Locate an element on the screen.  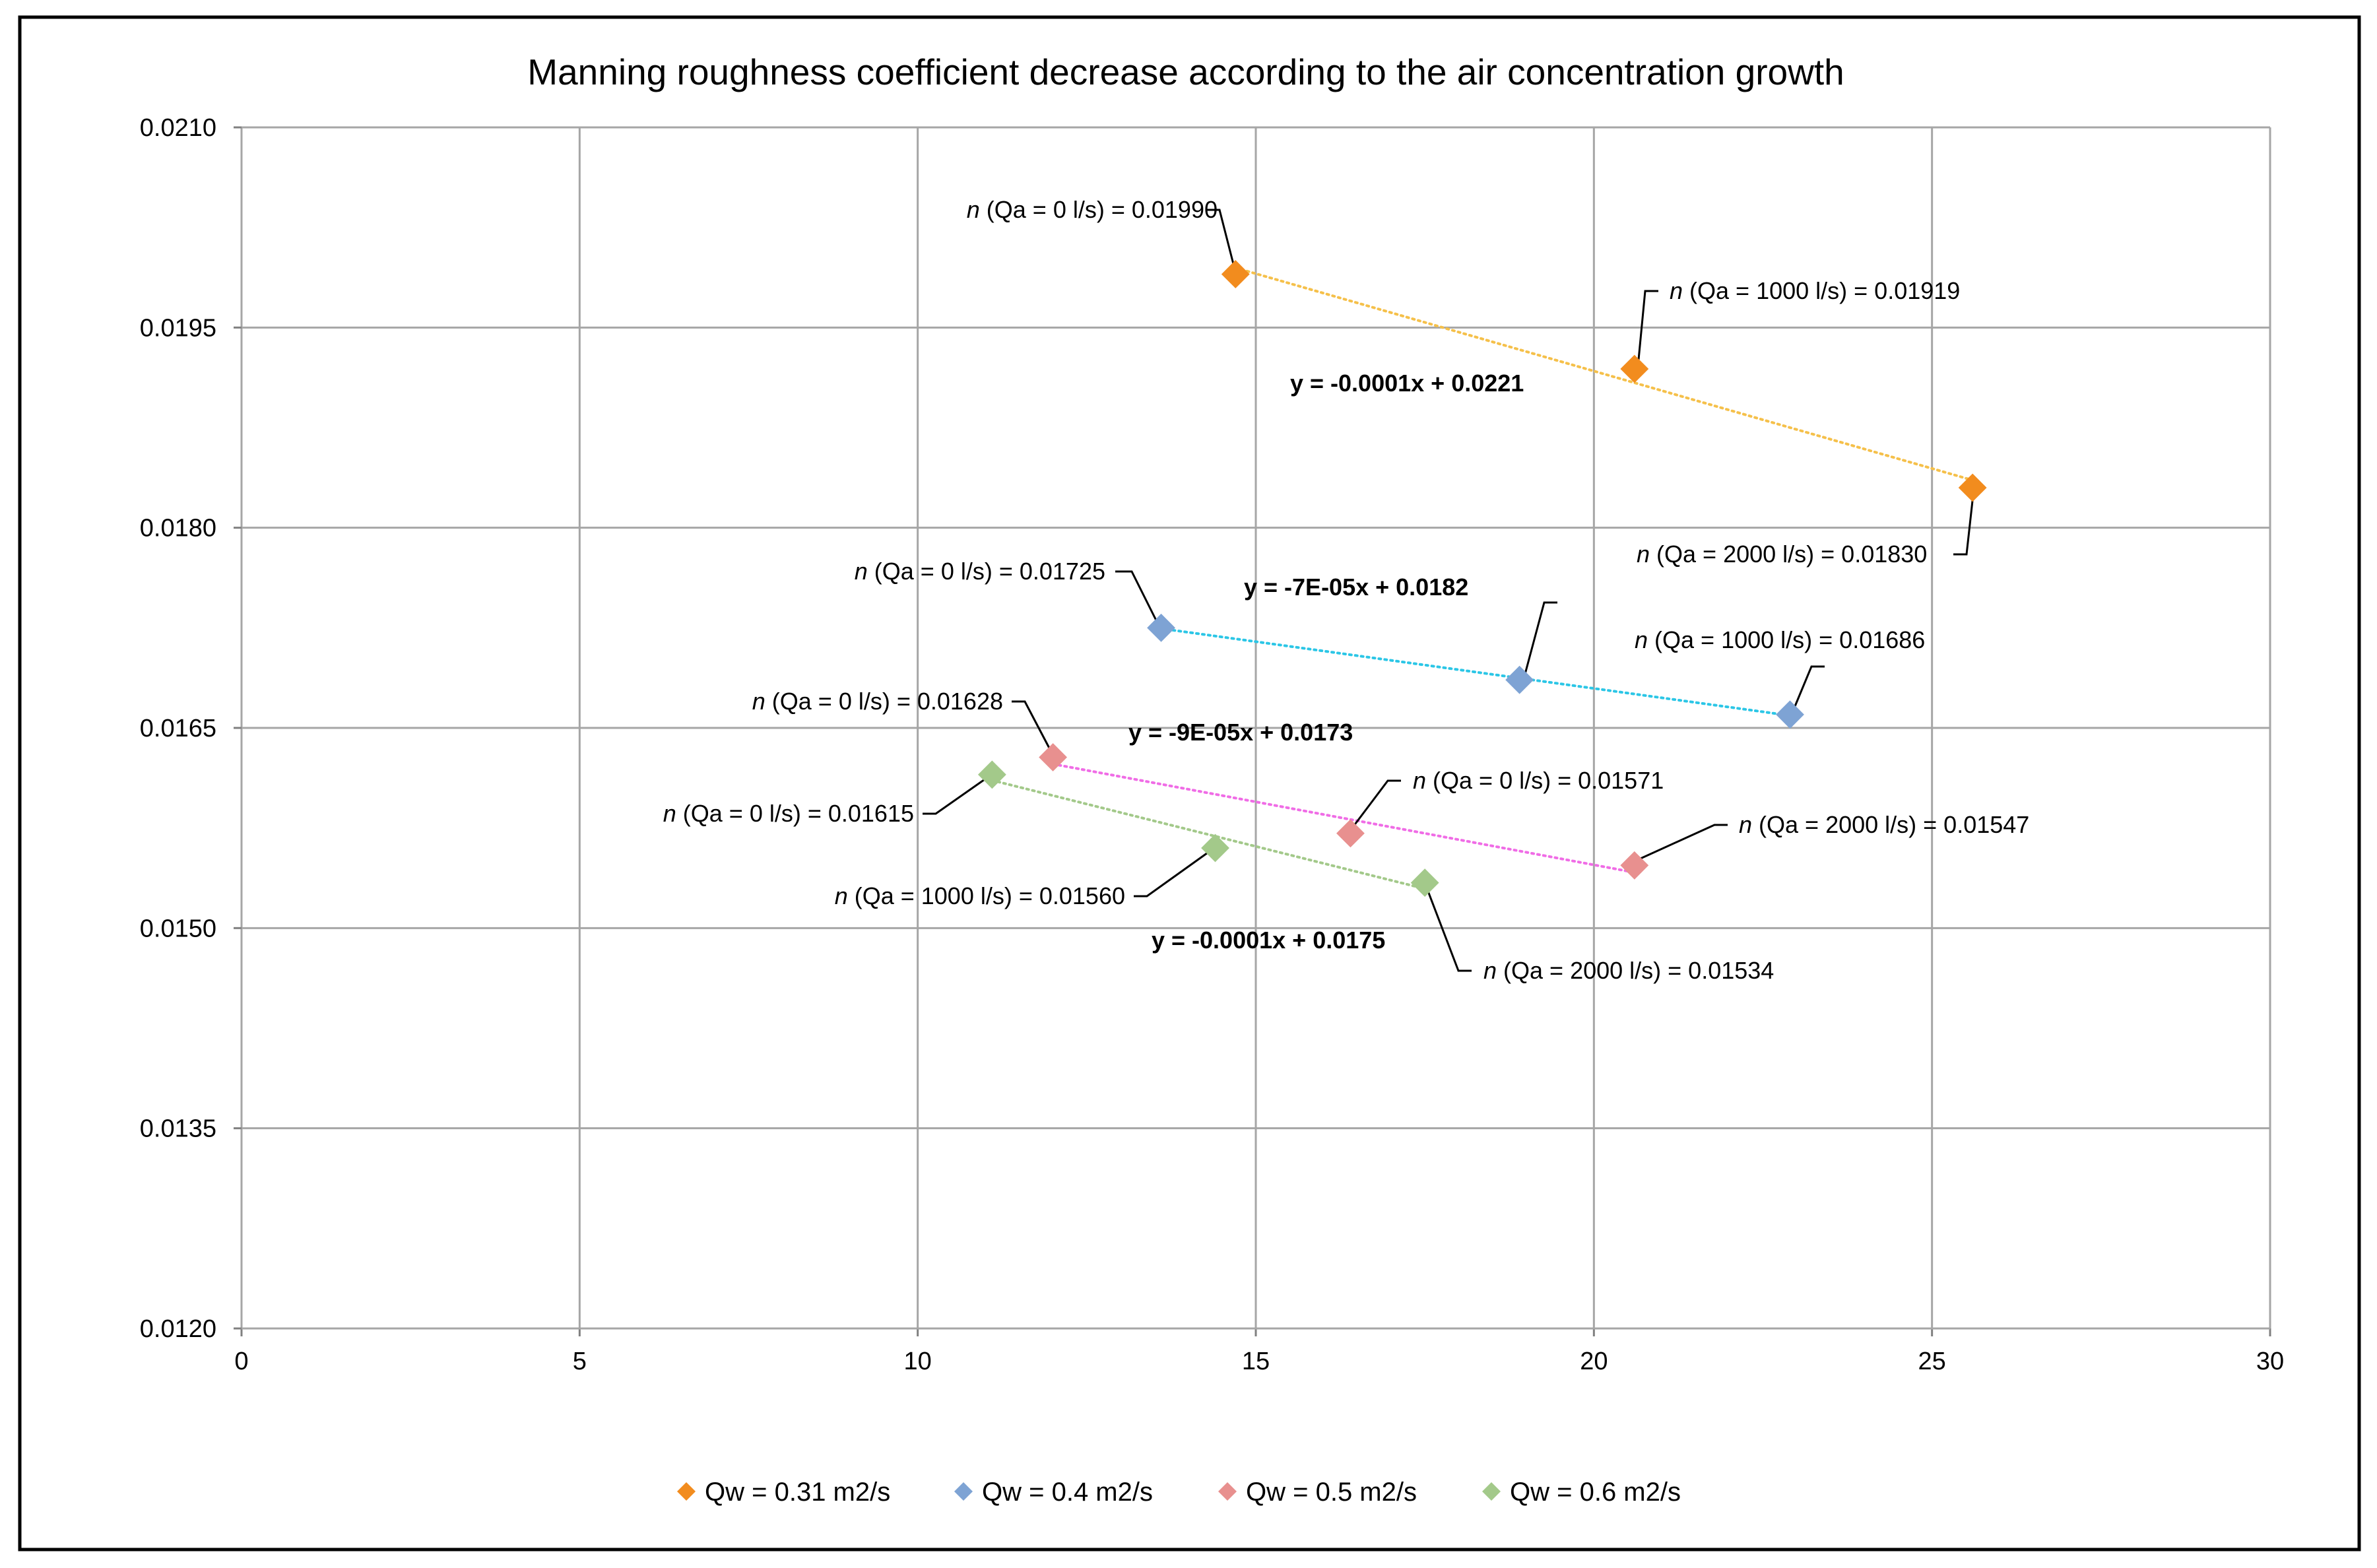
x-tick-label: 5 is located at coordinates (580, 1361).